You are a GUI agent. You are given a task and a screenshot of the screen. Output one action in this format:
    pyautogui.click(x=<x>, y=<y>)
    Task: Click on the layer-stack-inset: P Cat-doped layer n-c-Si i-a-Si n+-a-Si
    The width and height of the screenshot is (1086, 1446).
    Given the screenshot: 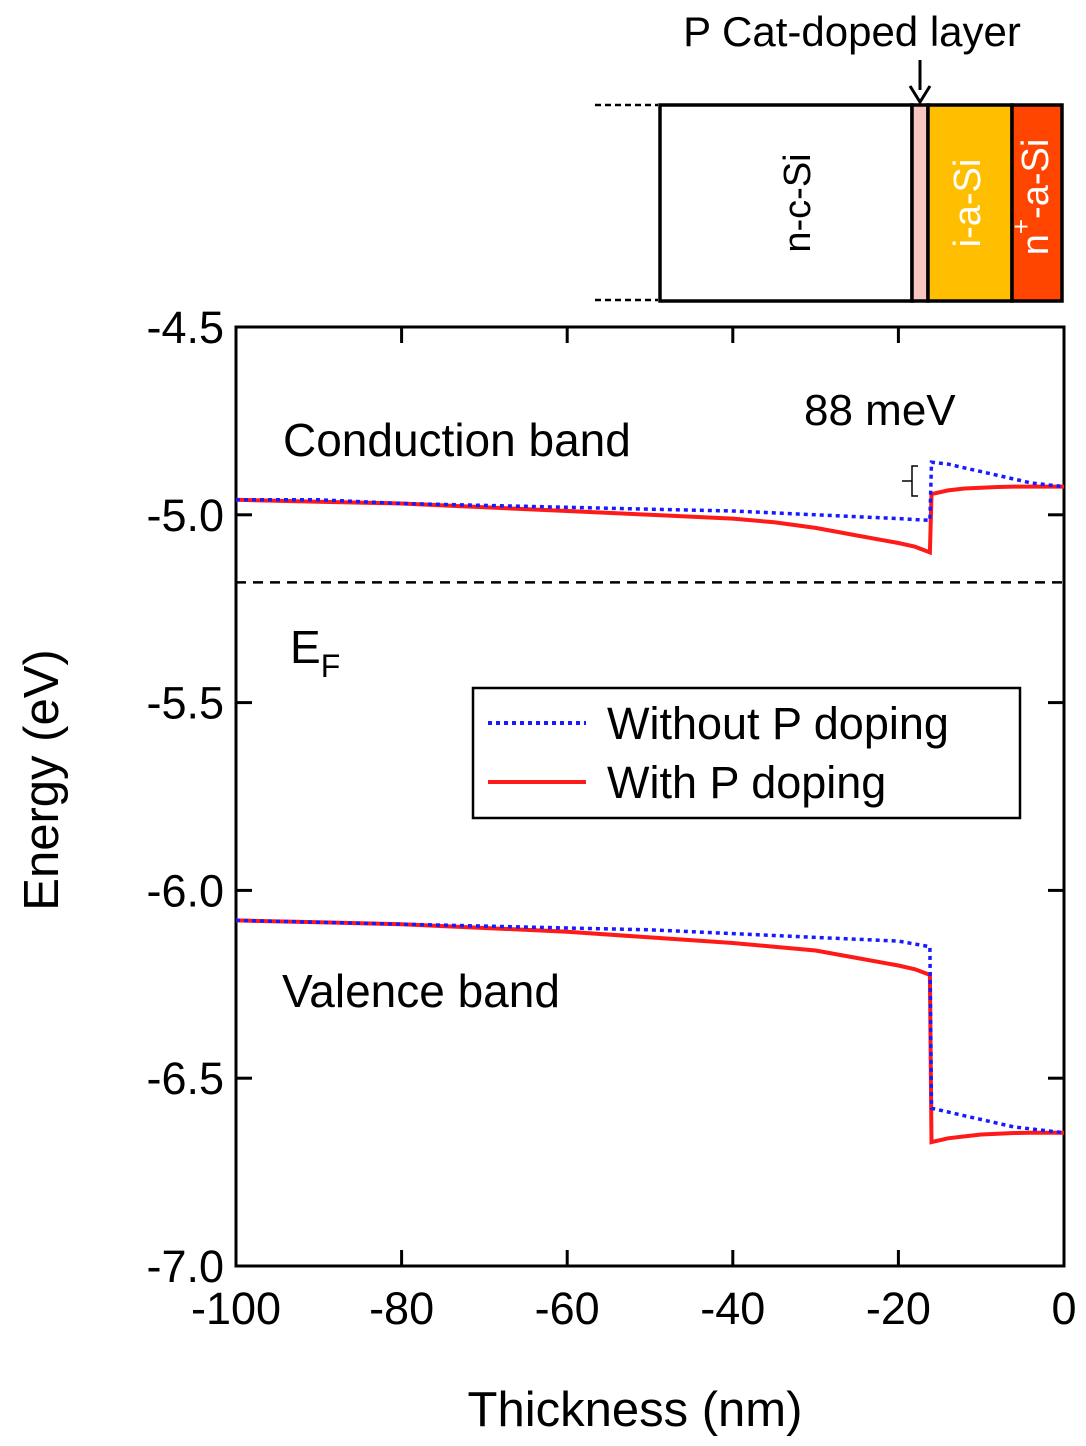 What is the action you would take?
    pyautogui.click(x=829, y=155)
    